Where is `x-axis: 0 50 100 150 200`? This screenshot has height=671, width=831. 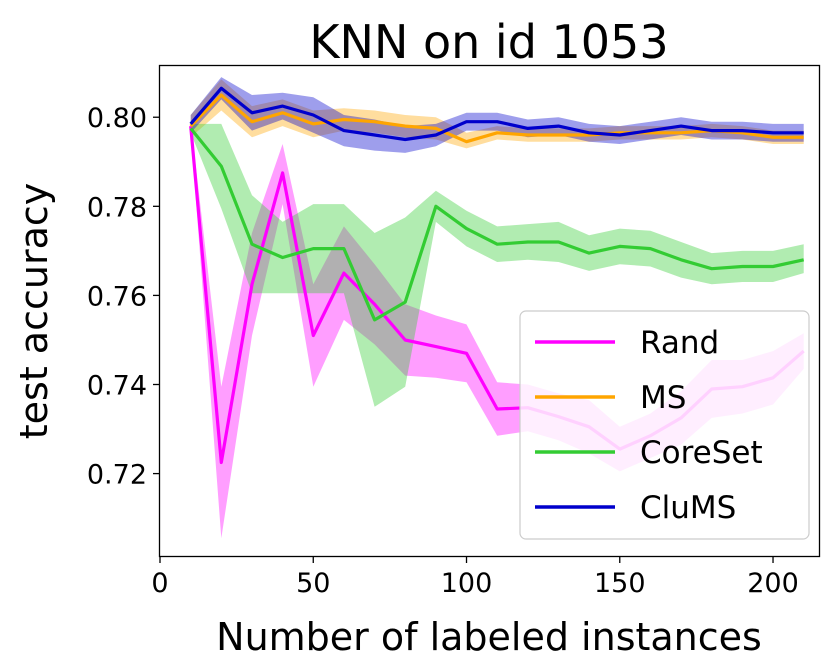 x-axis: 0 50 100 150 200 is located at coordinates (475, 577).